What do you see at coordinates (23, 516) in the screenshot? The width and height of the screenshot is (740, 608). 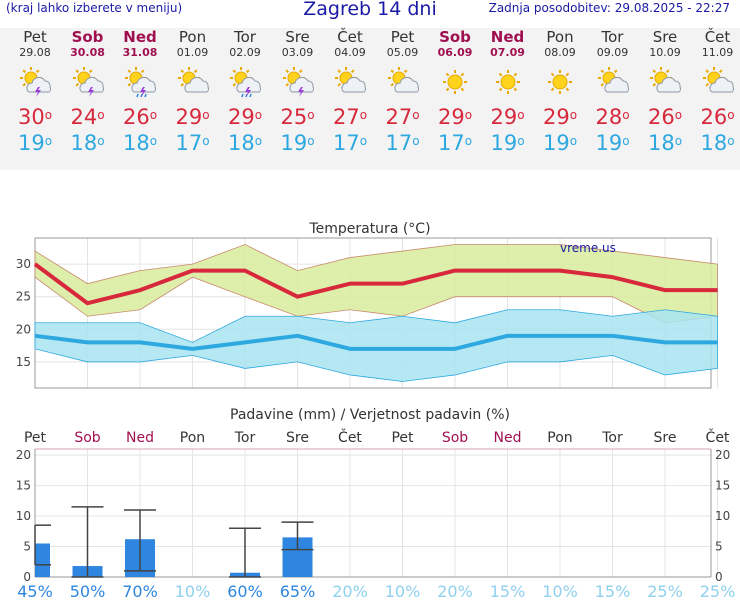 I see `y-tick-label: 10` at bounding box center [23, 516].